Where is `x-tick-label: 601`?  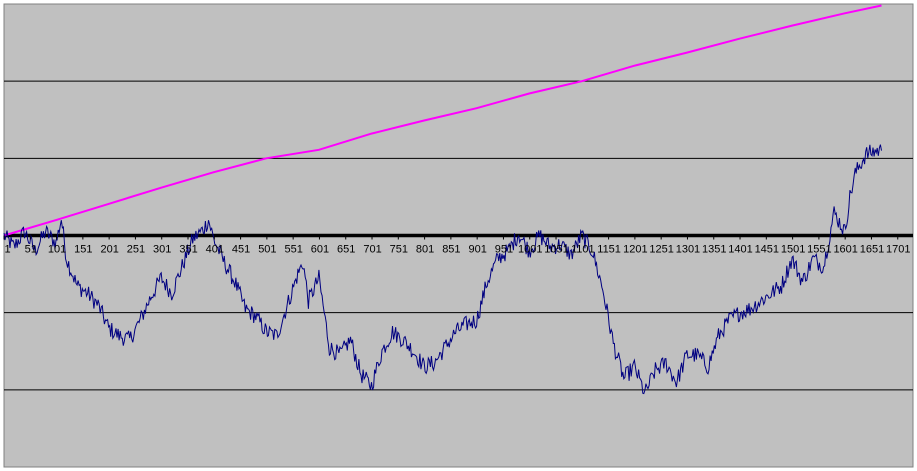
x-tick-label: 601 is located at coordinates (320, 250).